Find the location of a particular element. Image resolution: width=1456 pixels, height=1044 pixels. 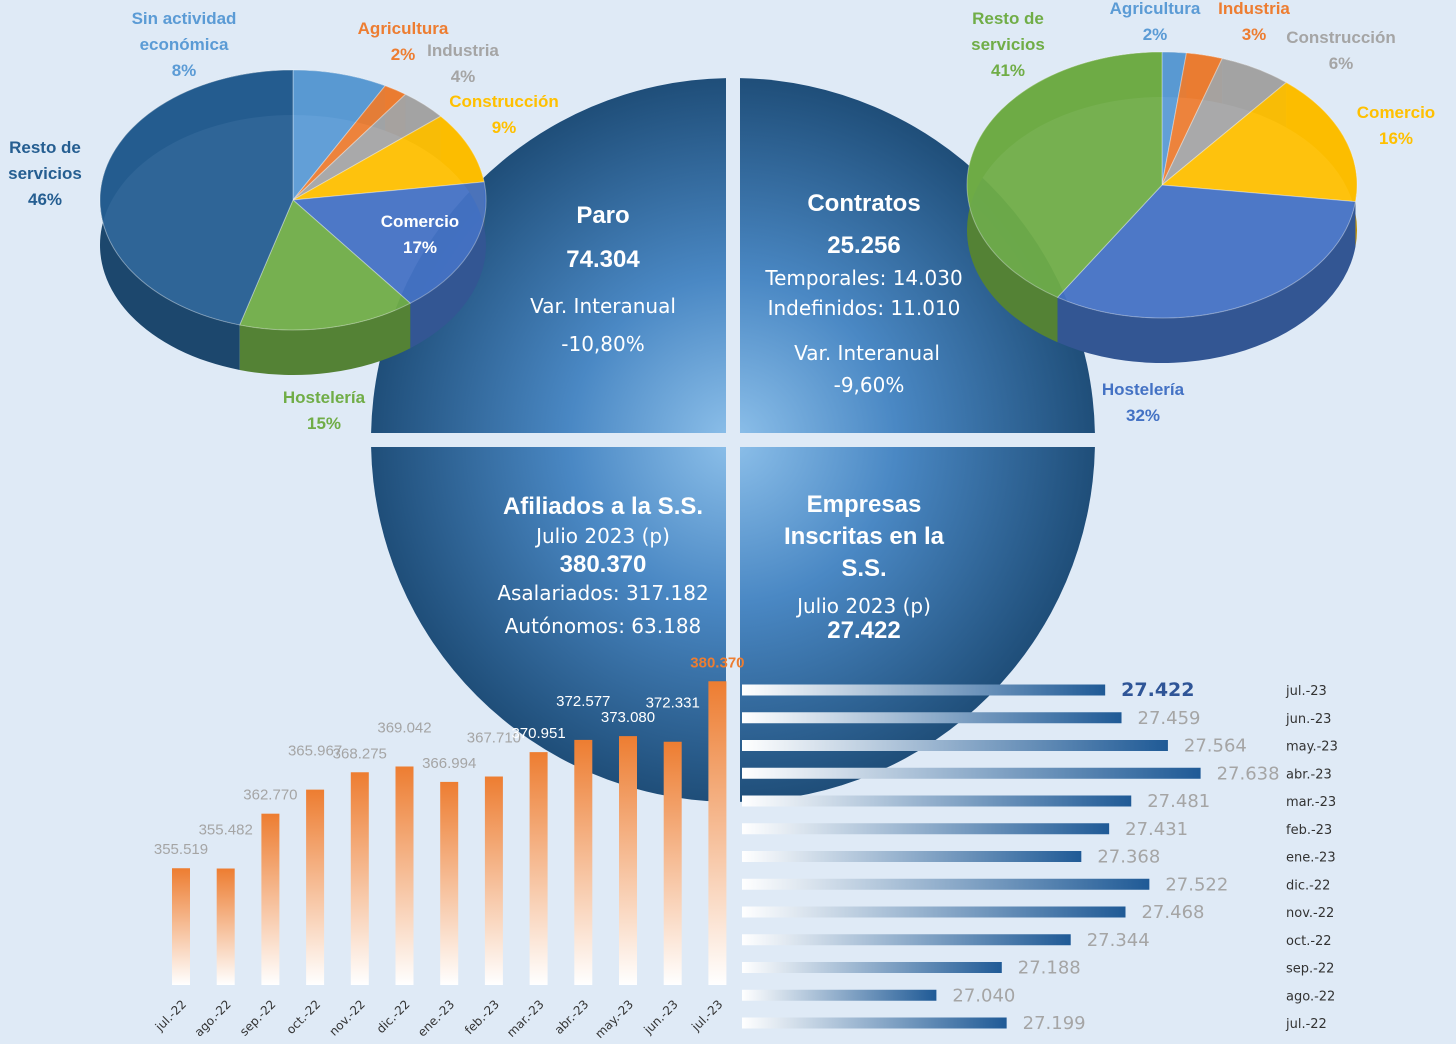

pie-label: Resto de servicios 41% is located at coordinates (1008, 45).